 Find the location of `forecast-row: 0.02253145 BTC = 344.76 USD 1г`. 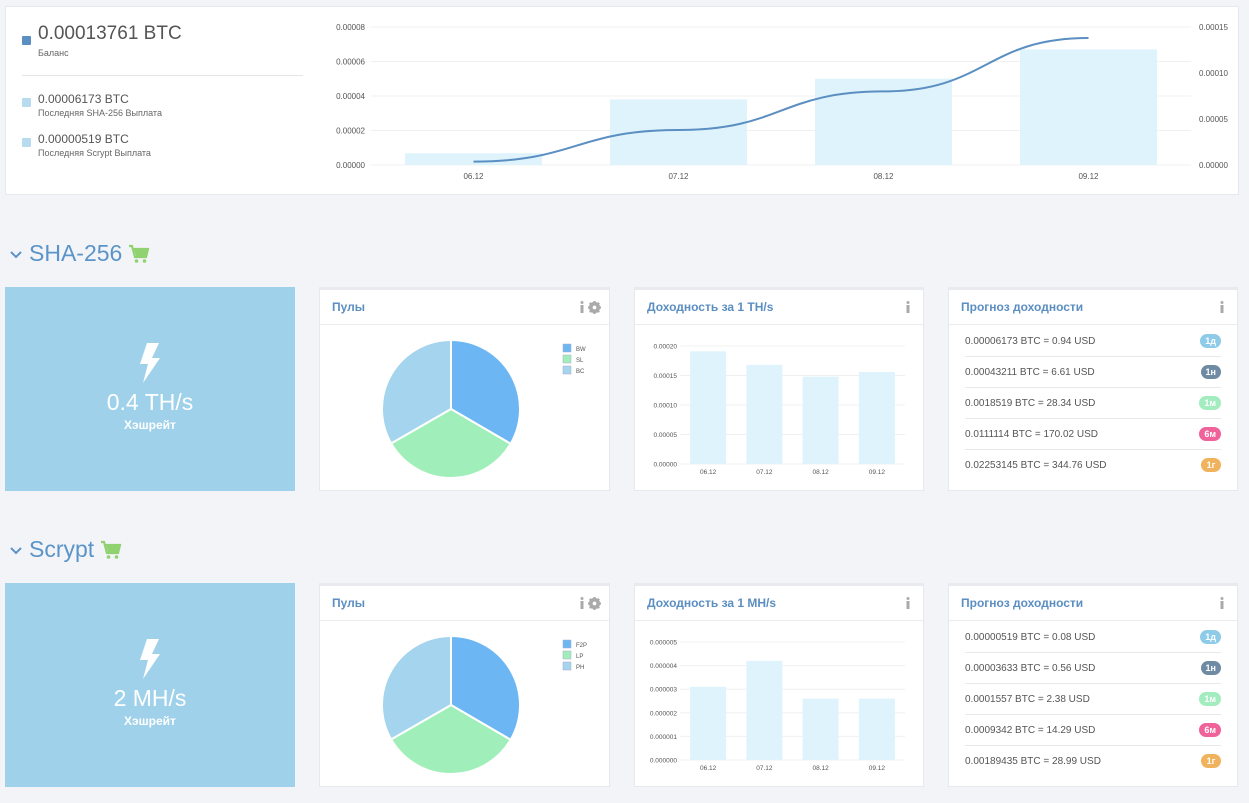

forecast-row: 0.02253145 BTC = 344.76 USD 1г is located at coordinates (1093, 465).